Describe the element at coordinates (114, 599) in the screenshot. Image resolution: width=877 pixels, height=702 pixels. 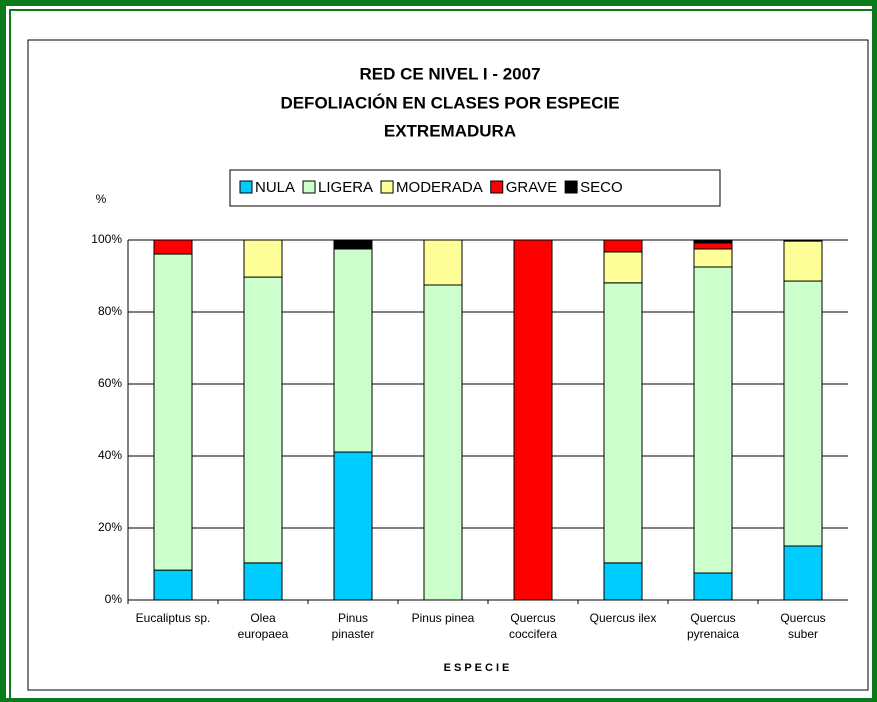
I see `y-tick-label: 0%` at that location.